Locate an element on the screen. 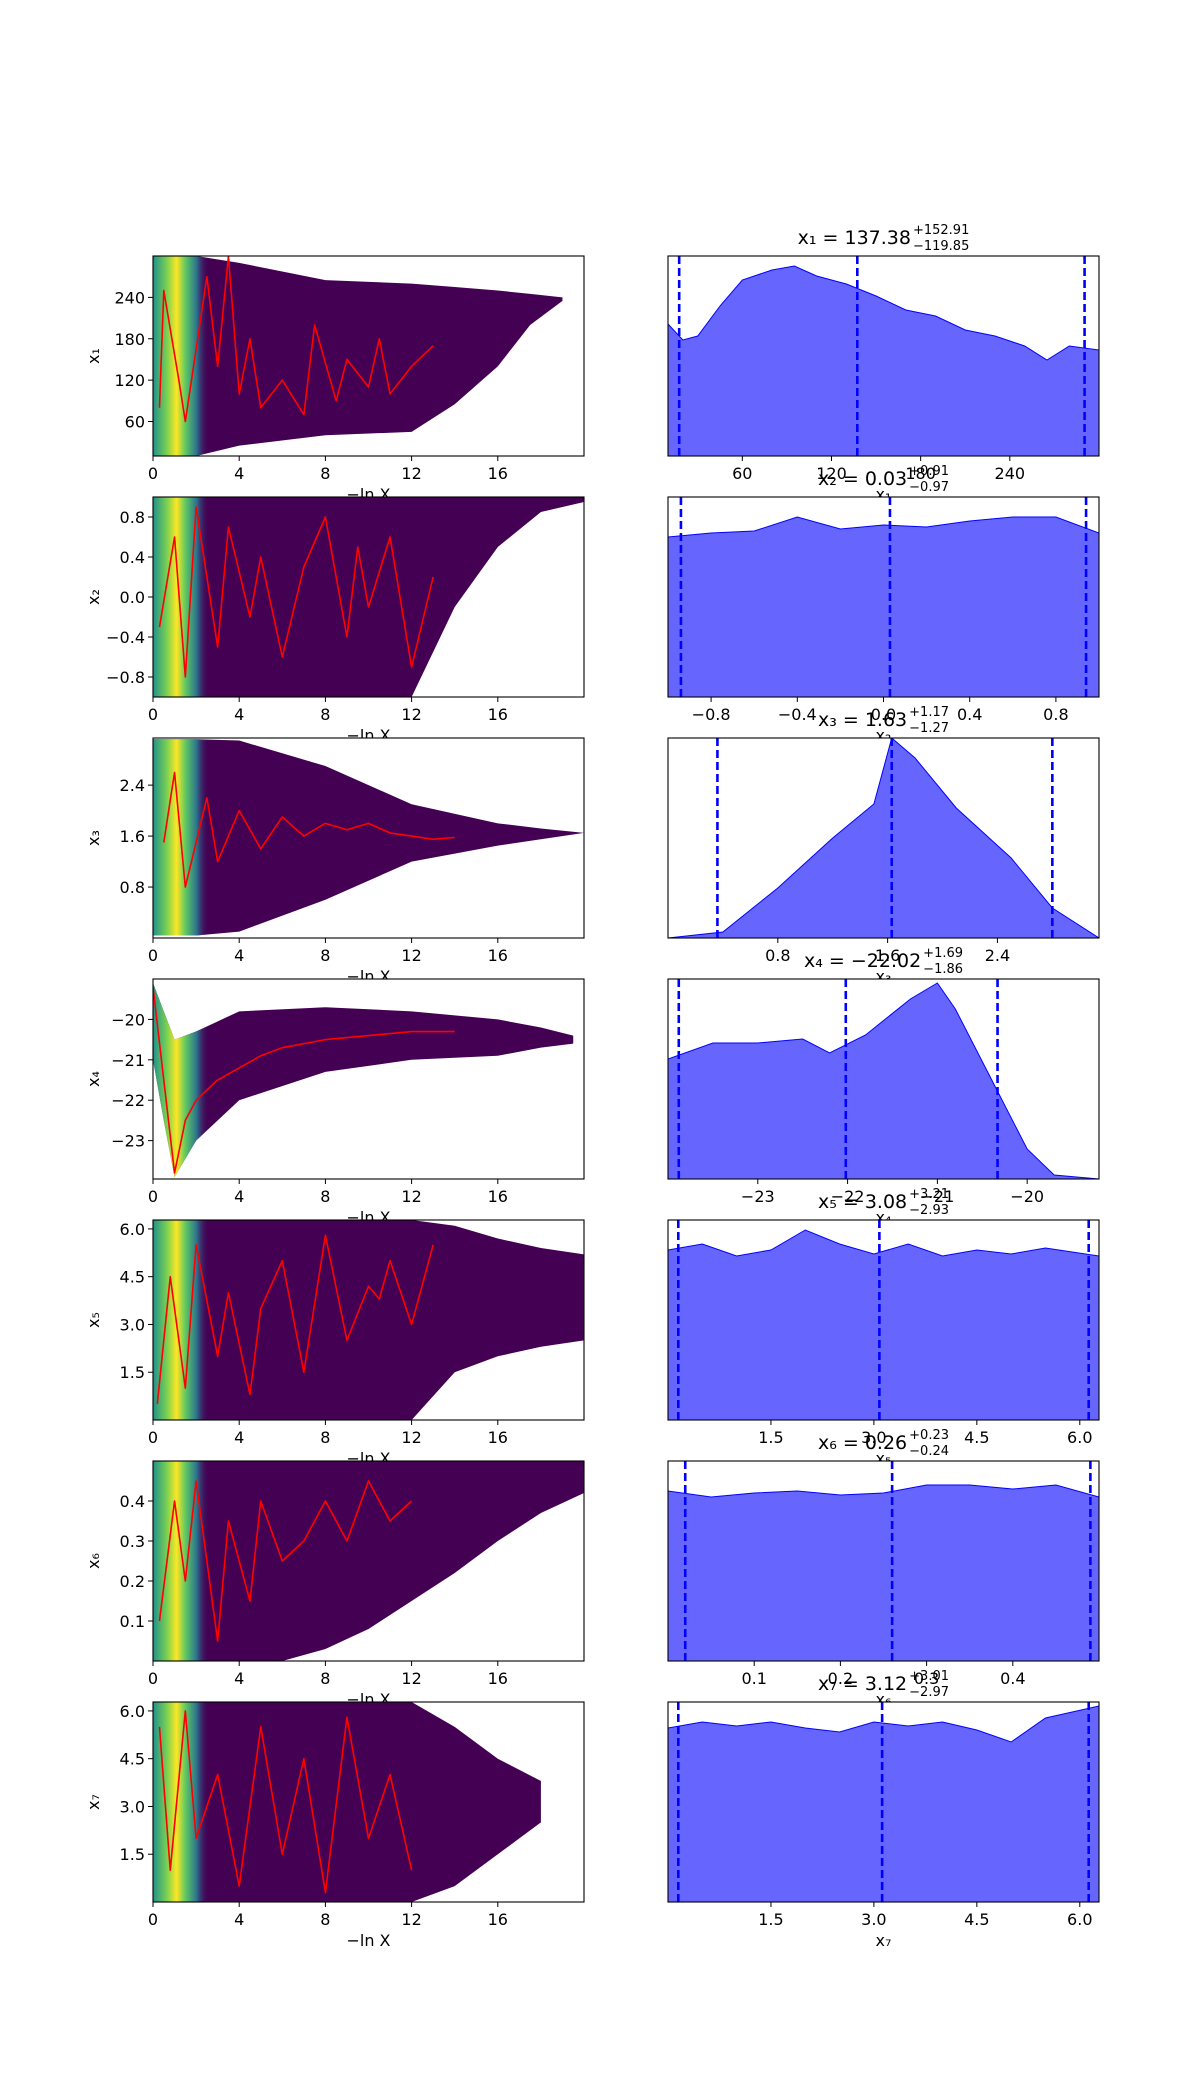  y-tick-label: 180 is located at coordinates (129, 339).